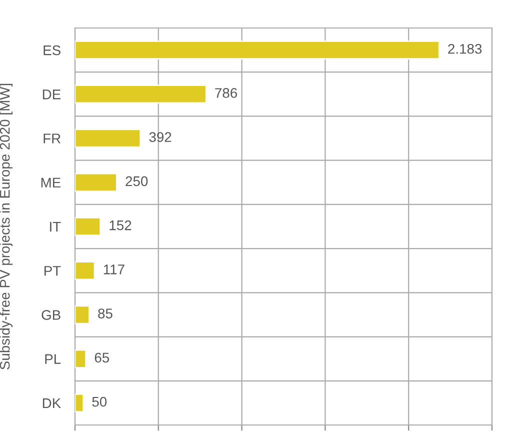 This screenshot has height=439, width=523. What do you see at coordinates (137, 181) in the screenshot?
I see `data-label: 250` at bounding box center [137, 181].